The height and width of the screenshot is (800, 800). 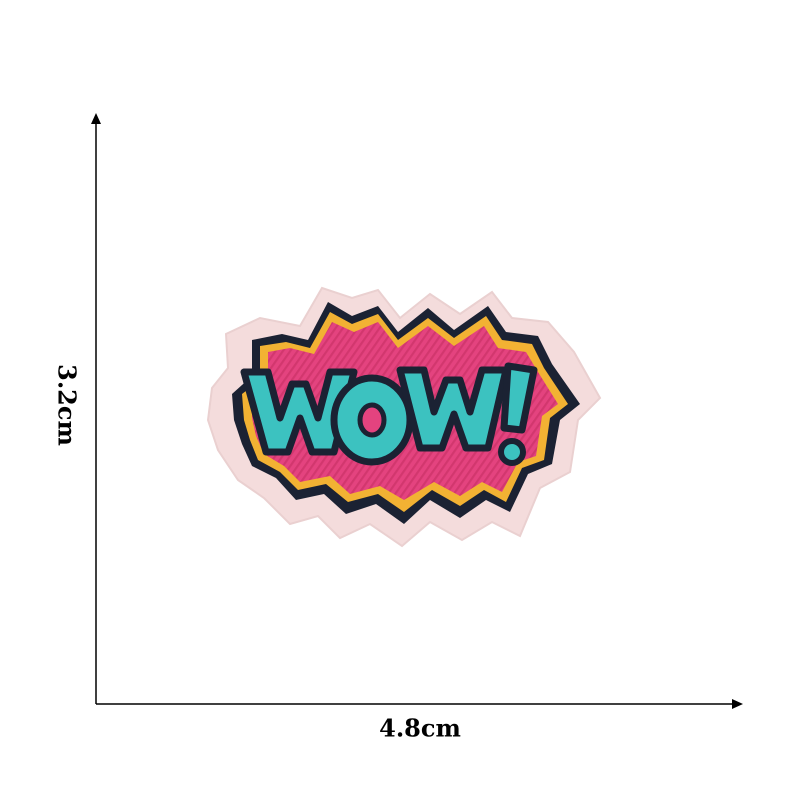 I want to click on exclamation-dot, so click(x=512, y=452).